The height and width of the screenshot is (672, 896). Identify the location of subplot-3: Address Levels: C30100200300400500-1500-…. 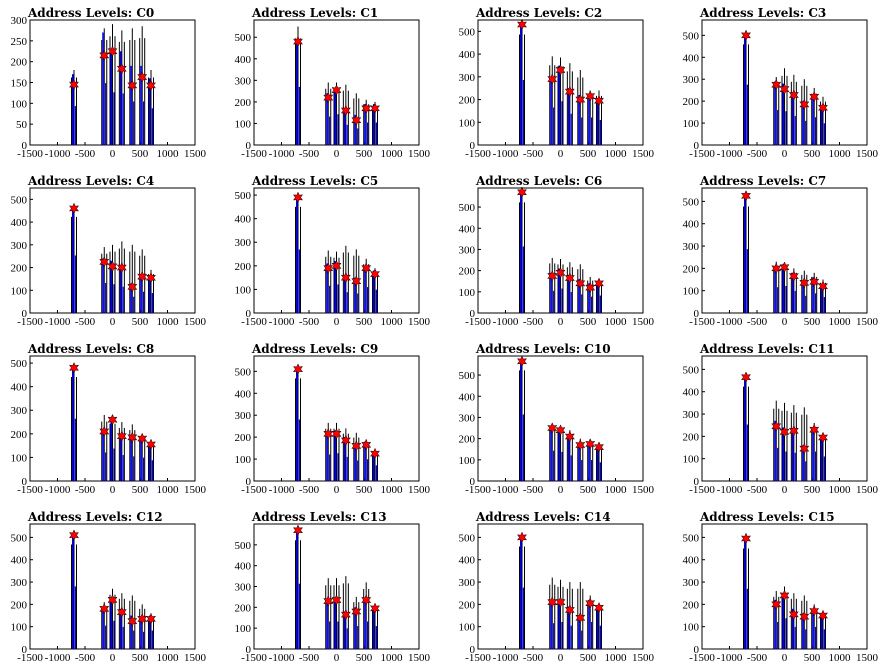
(781, 83).